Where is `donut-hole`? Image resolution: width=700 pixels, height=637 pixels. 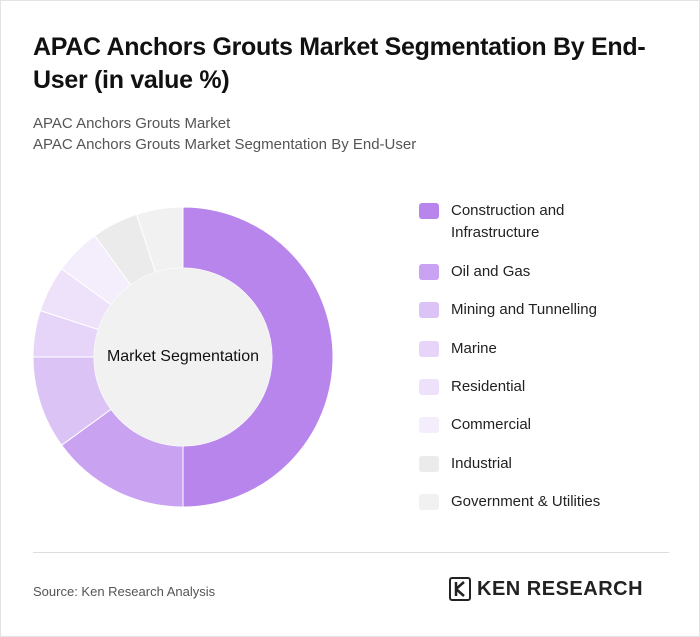
donut-hole is located at coordinates (183, 357).